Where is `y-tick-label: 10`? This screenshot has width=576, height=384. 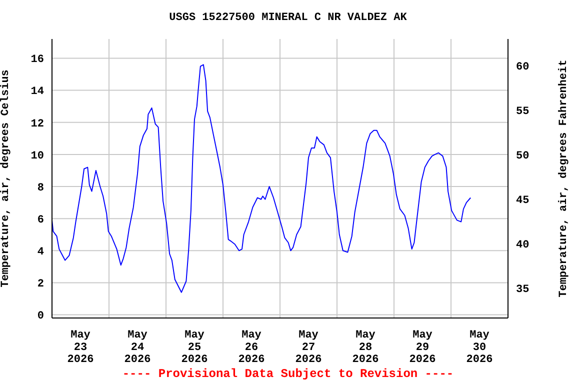
y-tick-label: 10 is located at coordinates (37, 156).